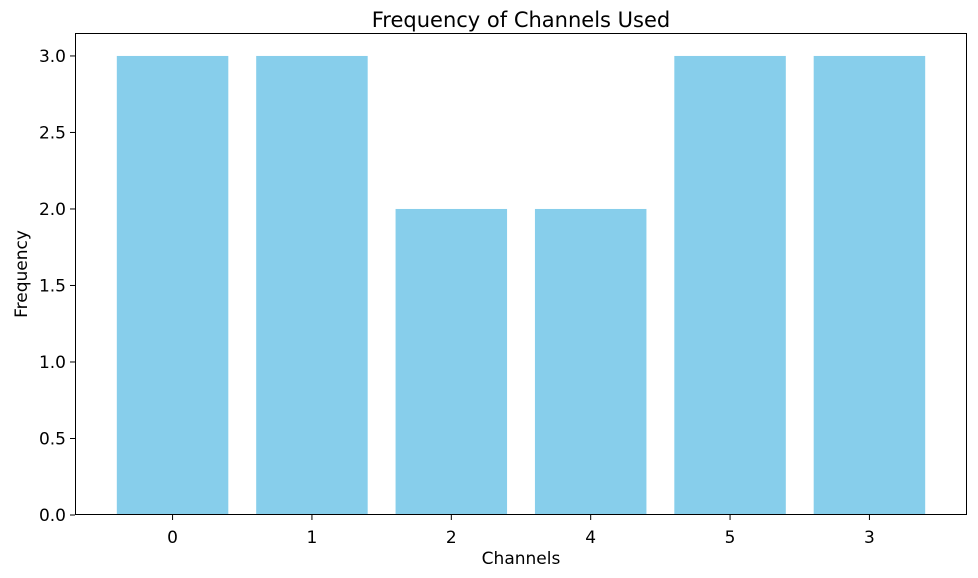 The width and height of the screenshot is (978, 578). I want to click on y-tick-label: 1.0, so click(52, 363).